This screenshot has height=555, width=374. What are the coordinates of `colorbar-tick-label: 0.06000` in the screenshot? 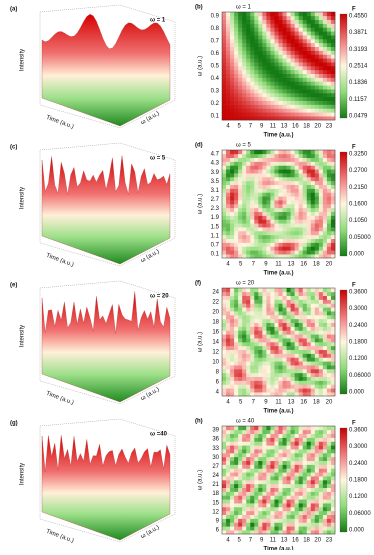 It's located at (360, 514).